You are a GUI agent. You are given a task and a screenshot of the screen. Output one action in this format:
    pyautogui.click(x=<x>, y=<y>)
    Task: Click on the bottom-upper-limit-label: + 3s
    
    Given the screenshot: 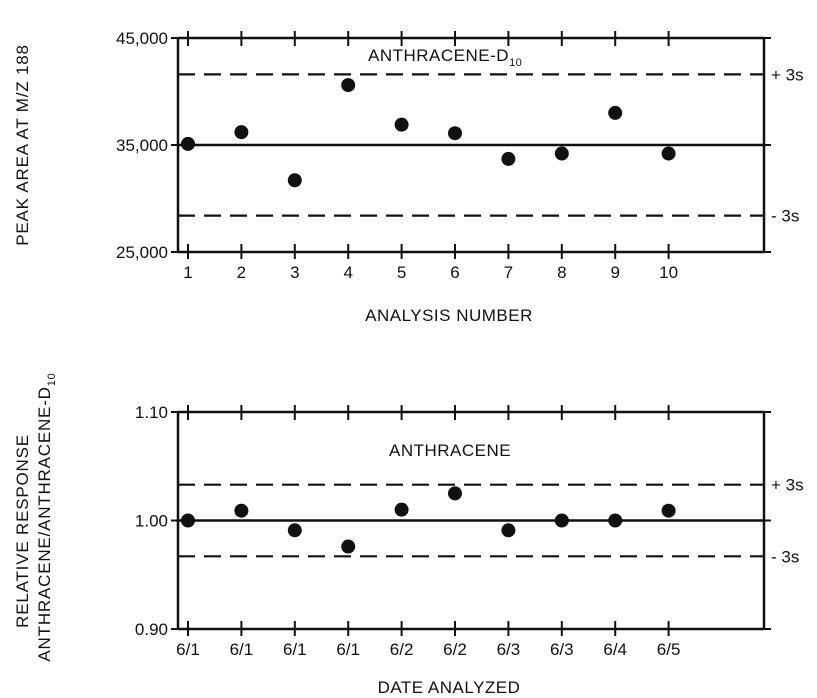 What is the action you would take?
    pyautogui.click(x=787, y=485)
    